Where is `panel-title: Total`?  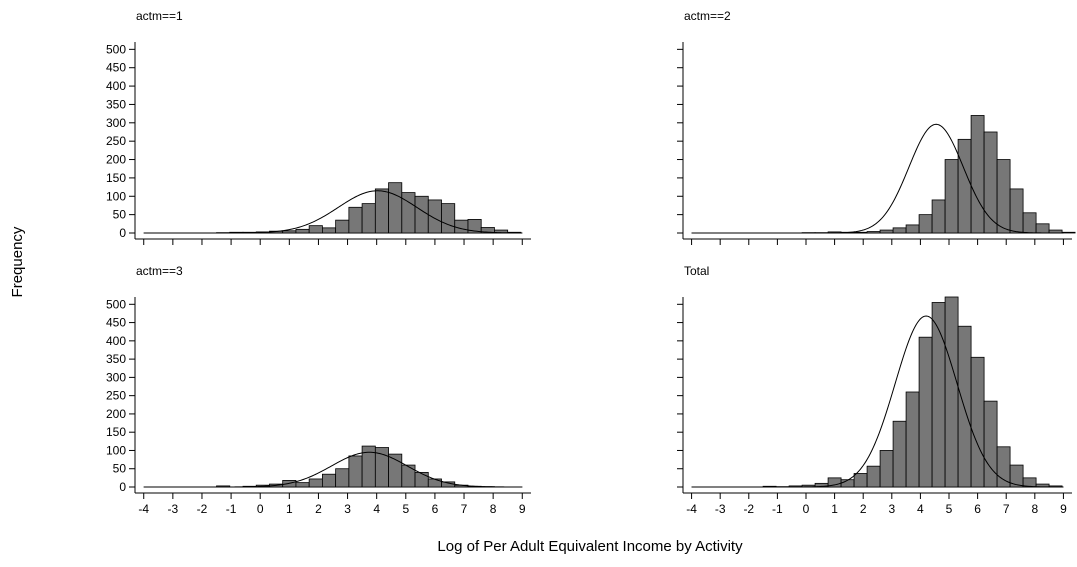 panel-title: Total is located at coordinates (696, 271).